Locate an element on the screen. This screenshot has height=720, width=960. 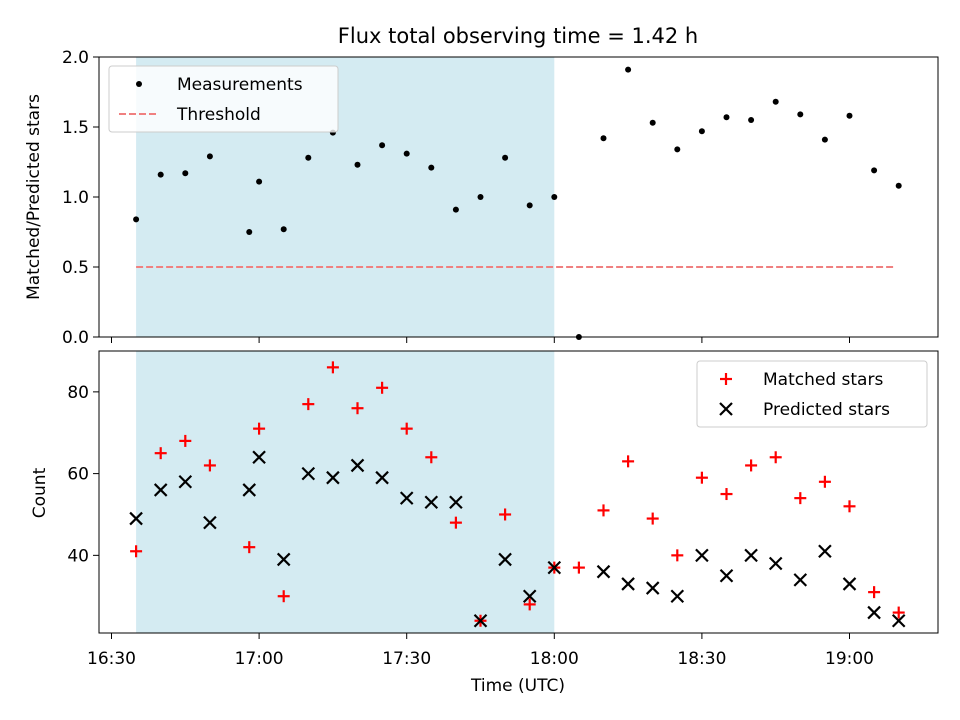
top-y-axis-label: Matched/Predicted stars is located at coordinates (34, 197).